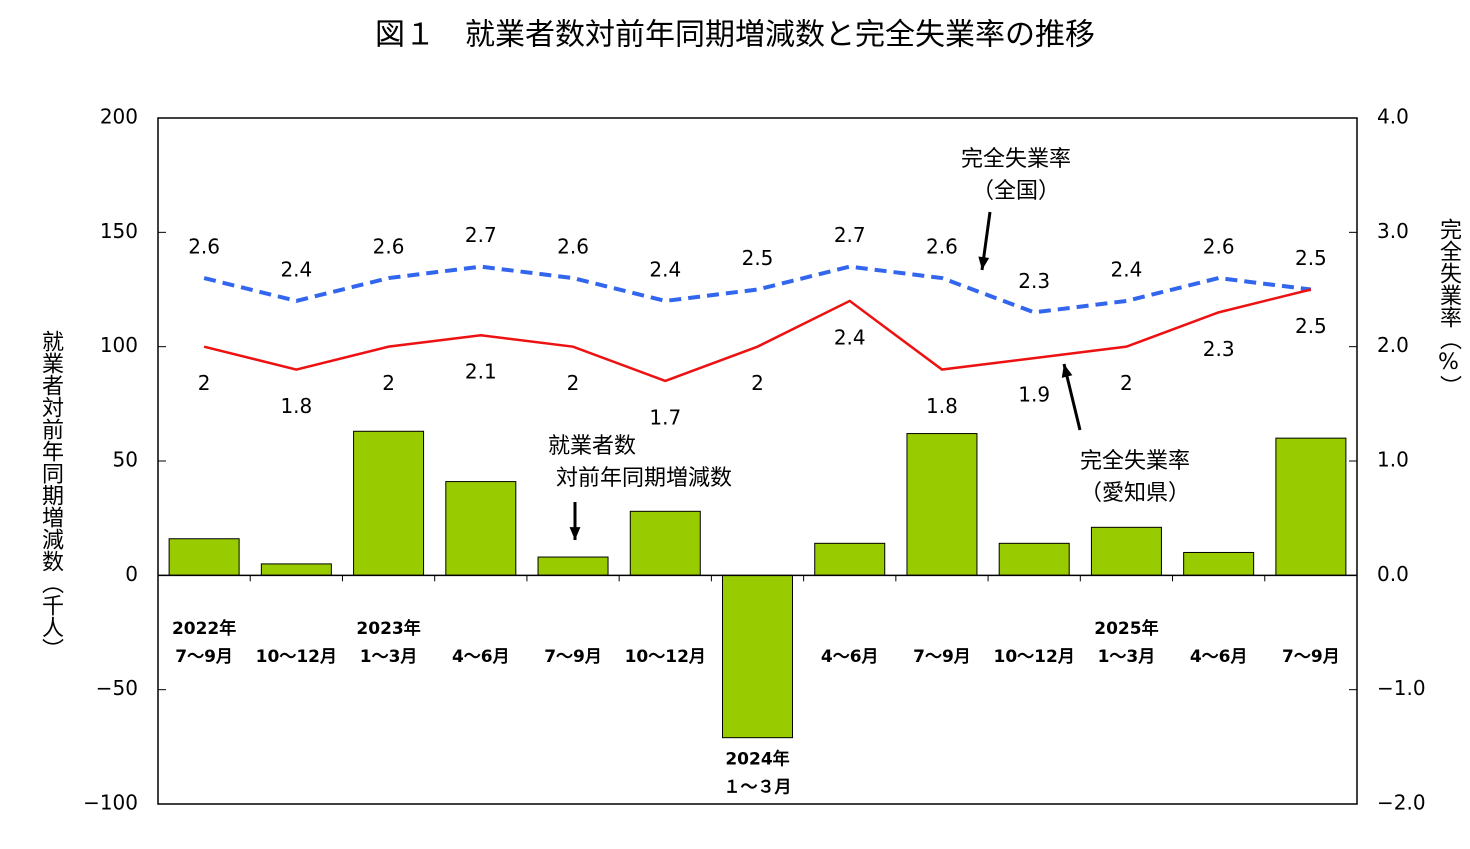  I want to click on y2-tick-label: 1.0, so click(1393, 460).